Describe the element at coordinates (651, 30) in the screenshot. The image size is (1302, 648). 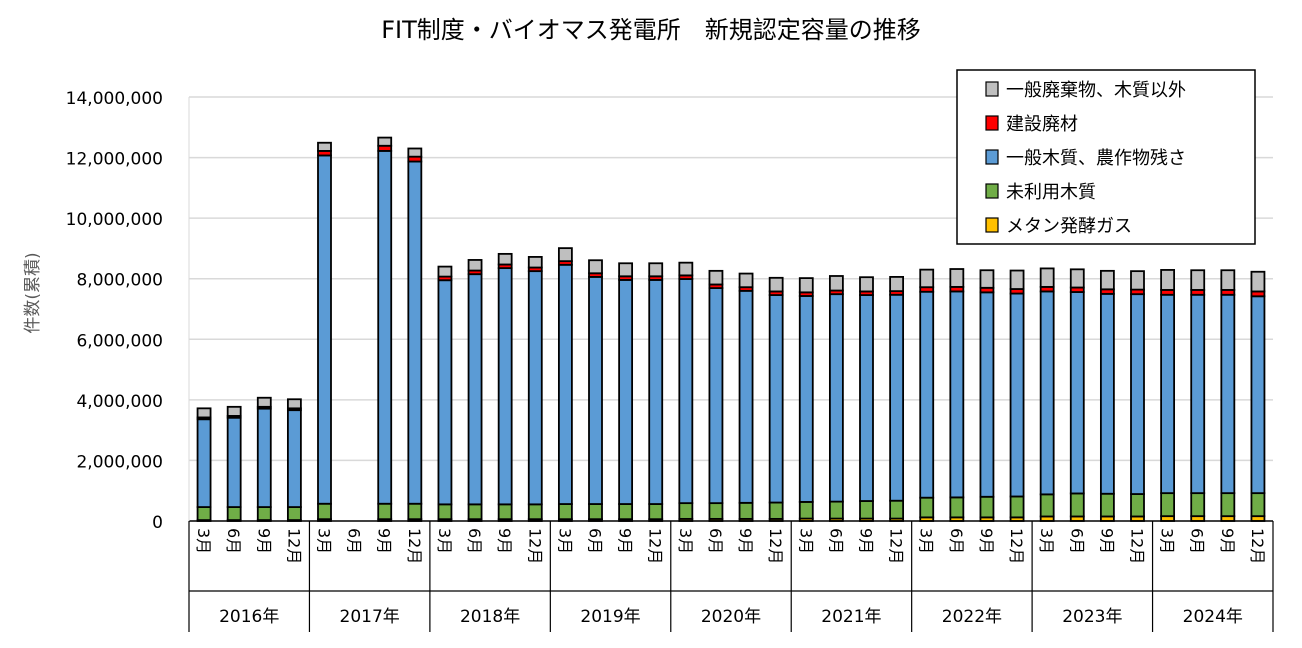
I see `chart-title: FIT制度・バイオマス発電所 新規認定容量の推移` at that location.